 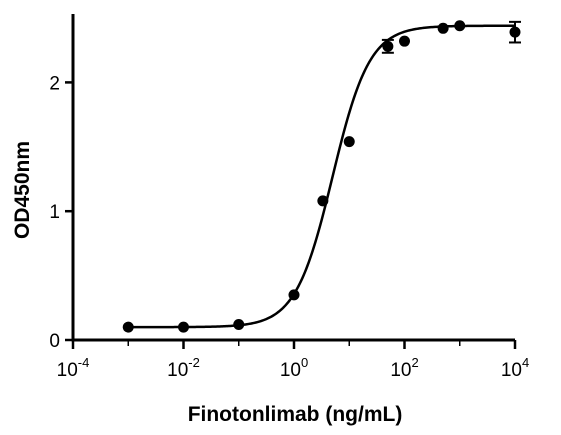 What do you see at coordinates (183, 368) in the screenshot?
I see `x-tick-label: 10⁻²` at bounding box center [183, 368].